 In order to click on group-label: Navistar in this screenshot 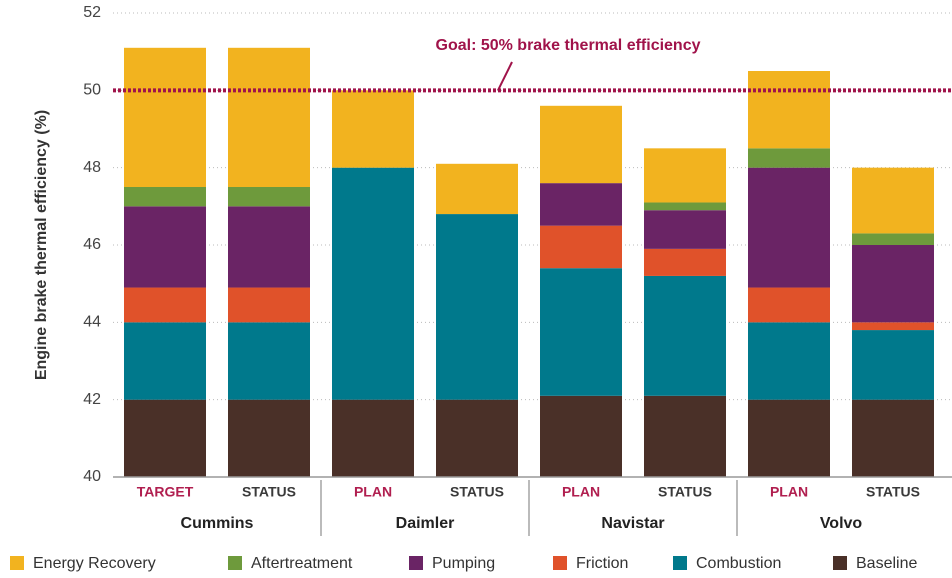, I will do `click(632, 523)`.